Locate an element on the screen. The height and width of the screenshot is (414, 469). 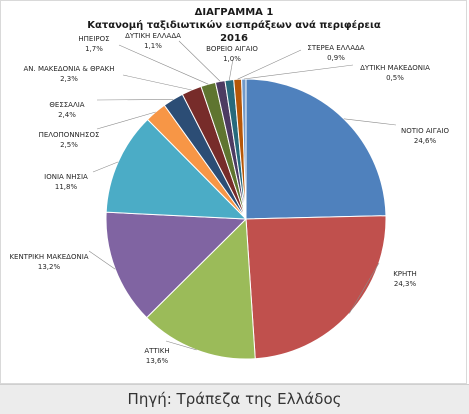
slice-value-label-1: 24,6% is located at coordinates (425, 141).